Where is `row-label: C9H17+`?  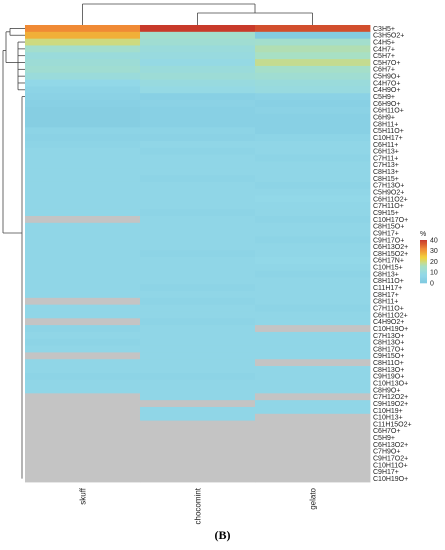
row-label: C9H17+ is located at coordinates (386, 233).